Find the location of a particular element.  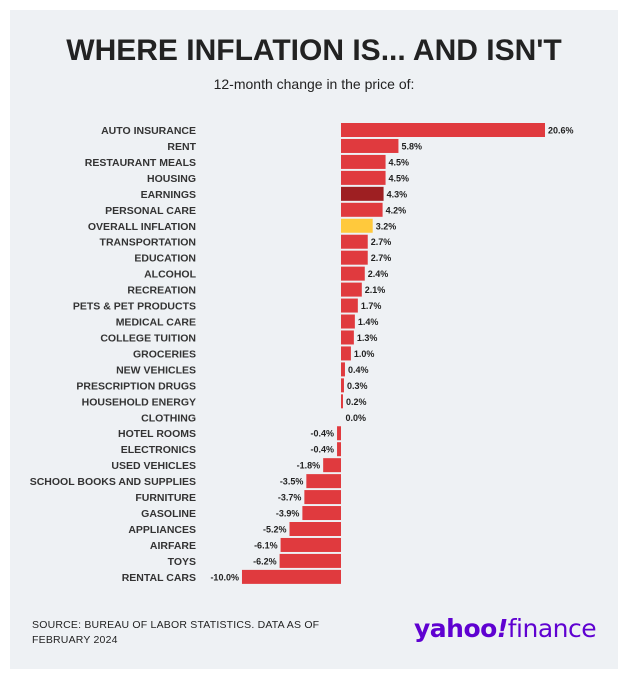

value-label-recreation: 2.1% is located at coordinates (375, 290).